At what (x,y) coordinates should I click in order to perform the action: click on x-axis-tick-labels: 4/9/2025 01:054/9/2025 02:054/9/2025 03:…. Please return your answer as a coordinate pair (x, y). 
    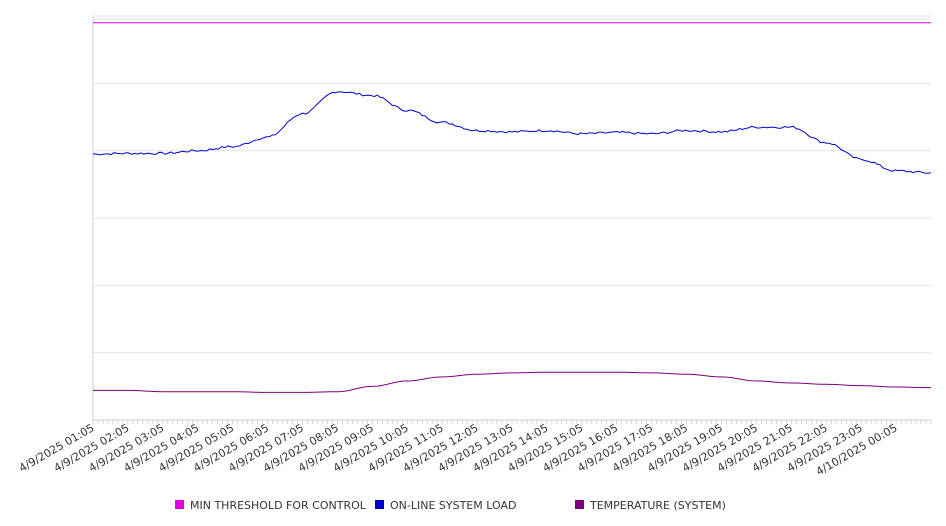
    Looking at the image, I should click on (458, 449).